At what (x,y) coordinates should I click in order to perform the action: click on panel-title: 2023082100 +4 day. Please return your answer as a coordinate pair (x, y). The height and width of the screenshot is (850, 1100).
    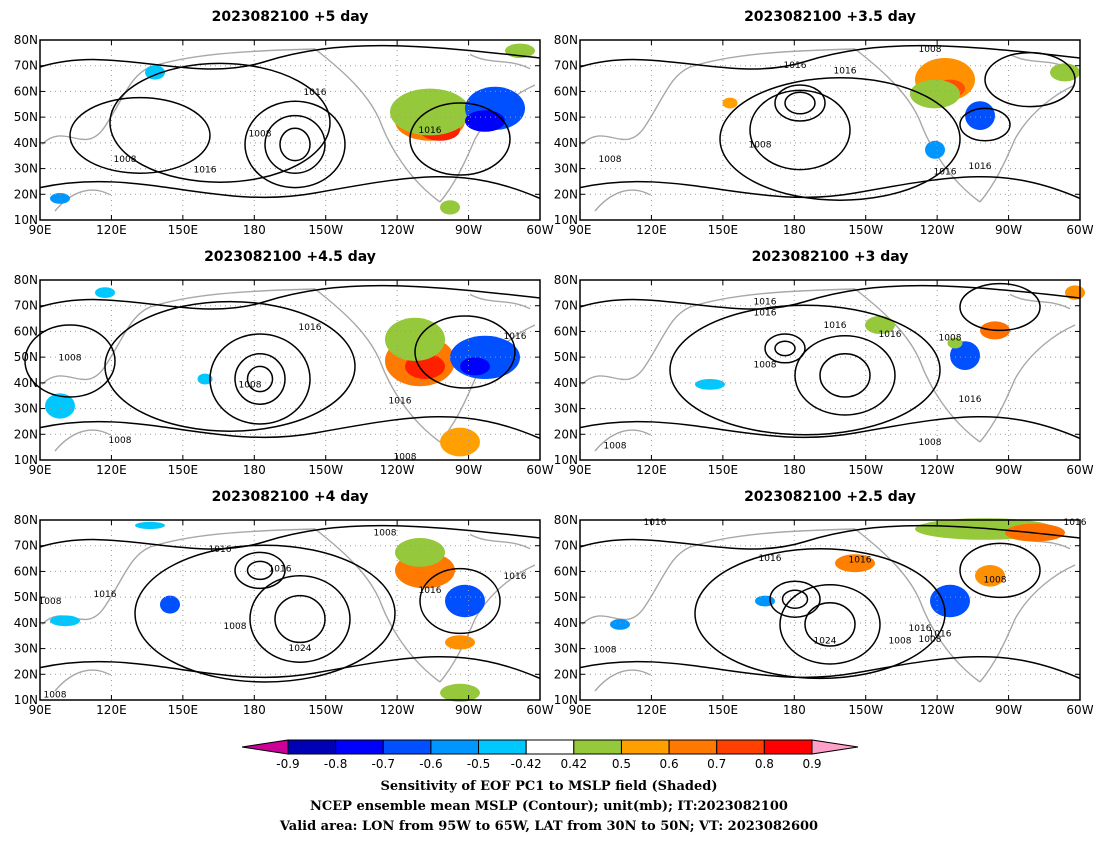
    Looking at the image, I should click on (290, 497).